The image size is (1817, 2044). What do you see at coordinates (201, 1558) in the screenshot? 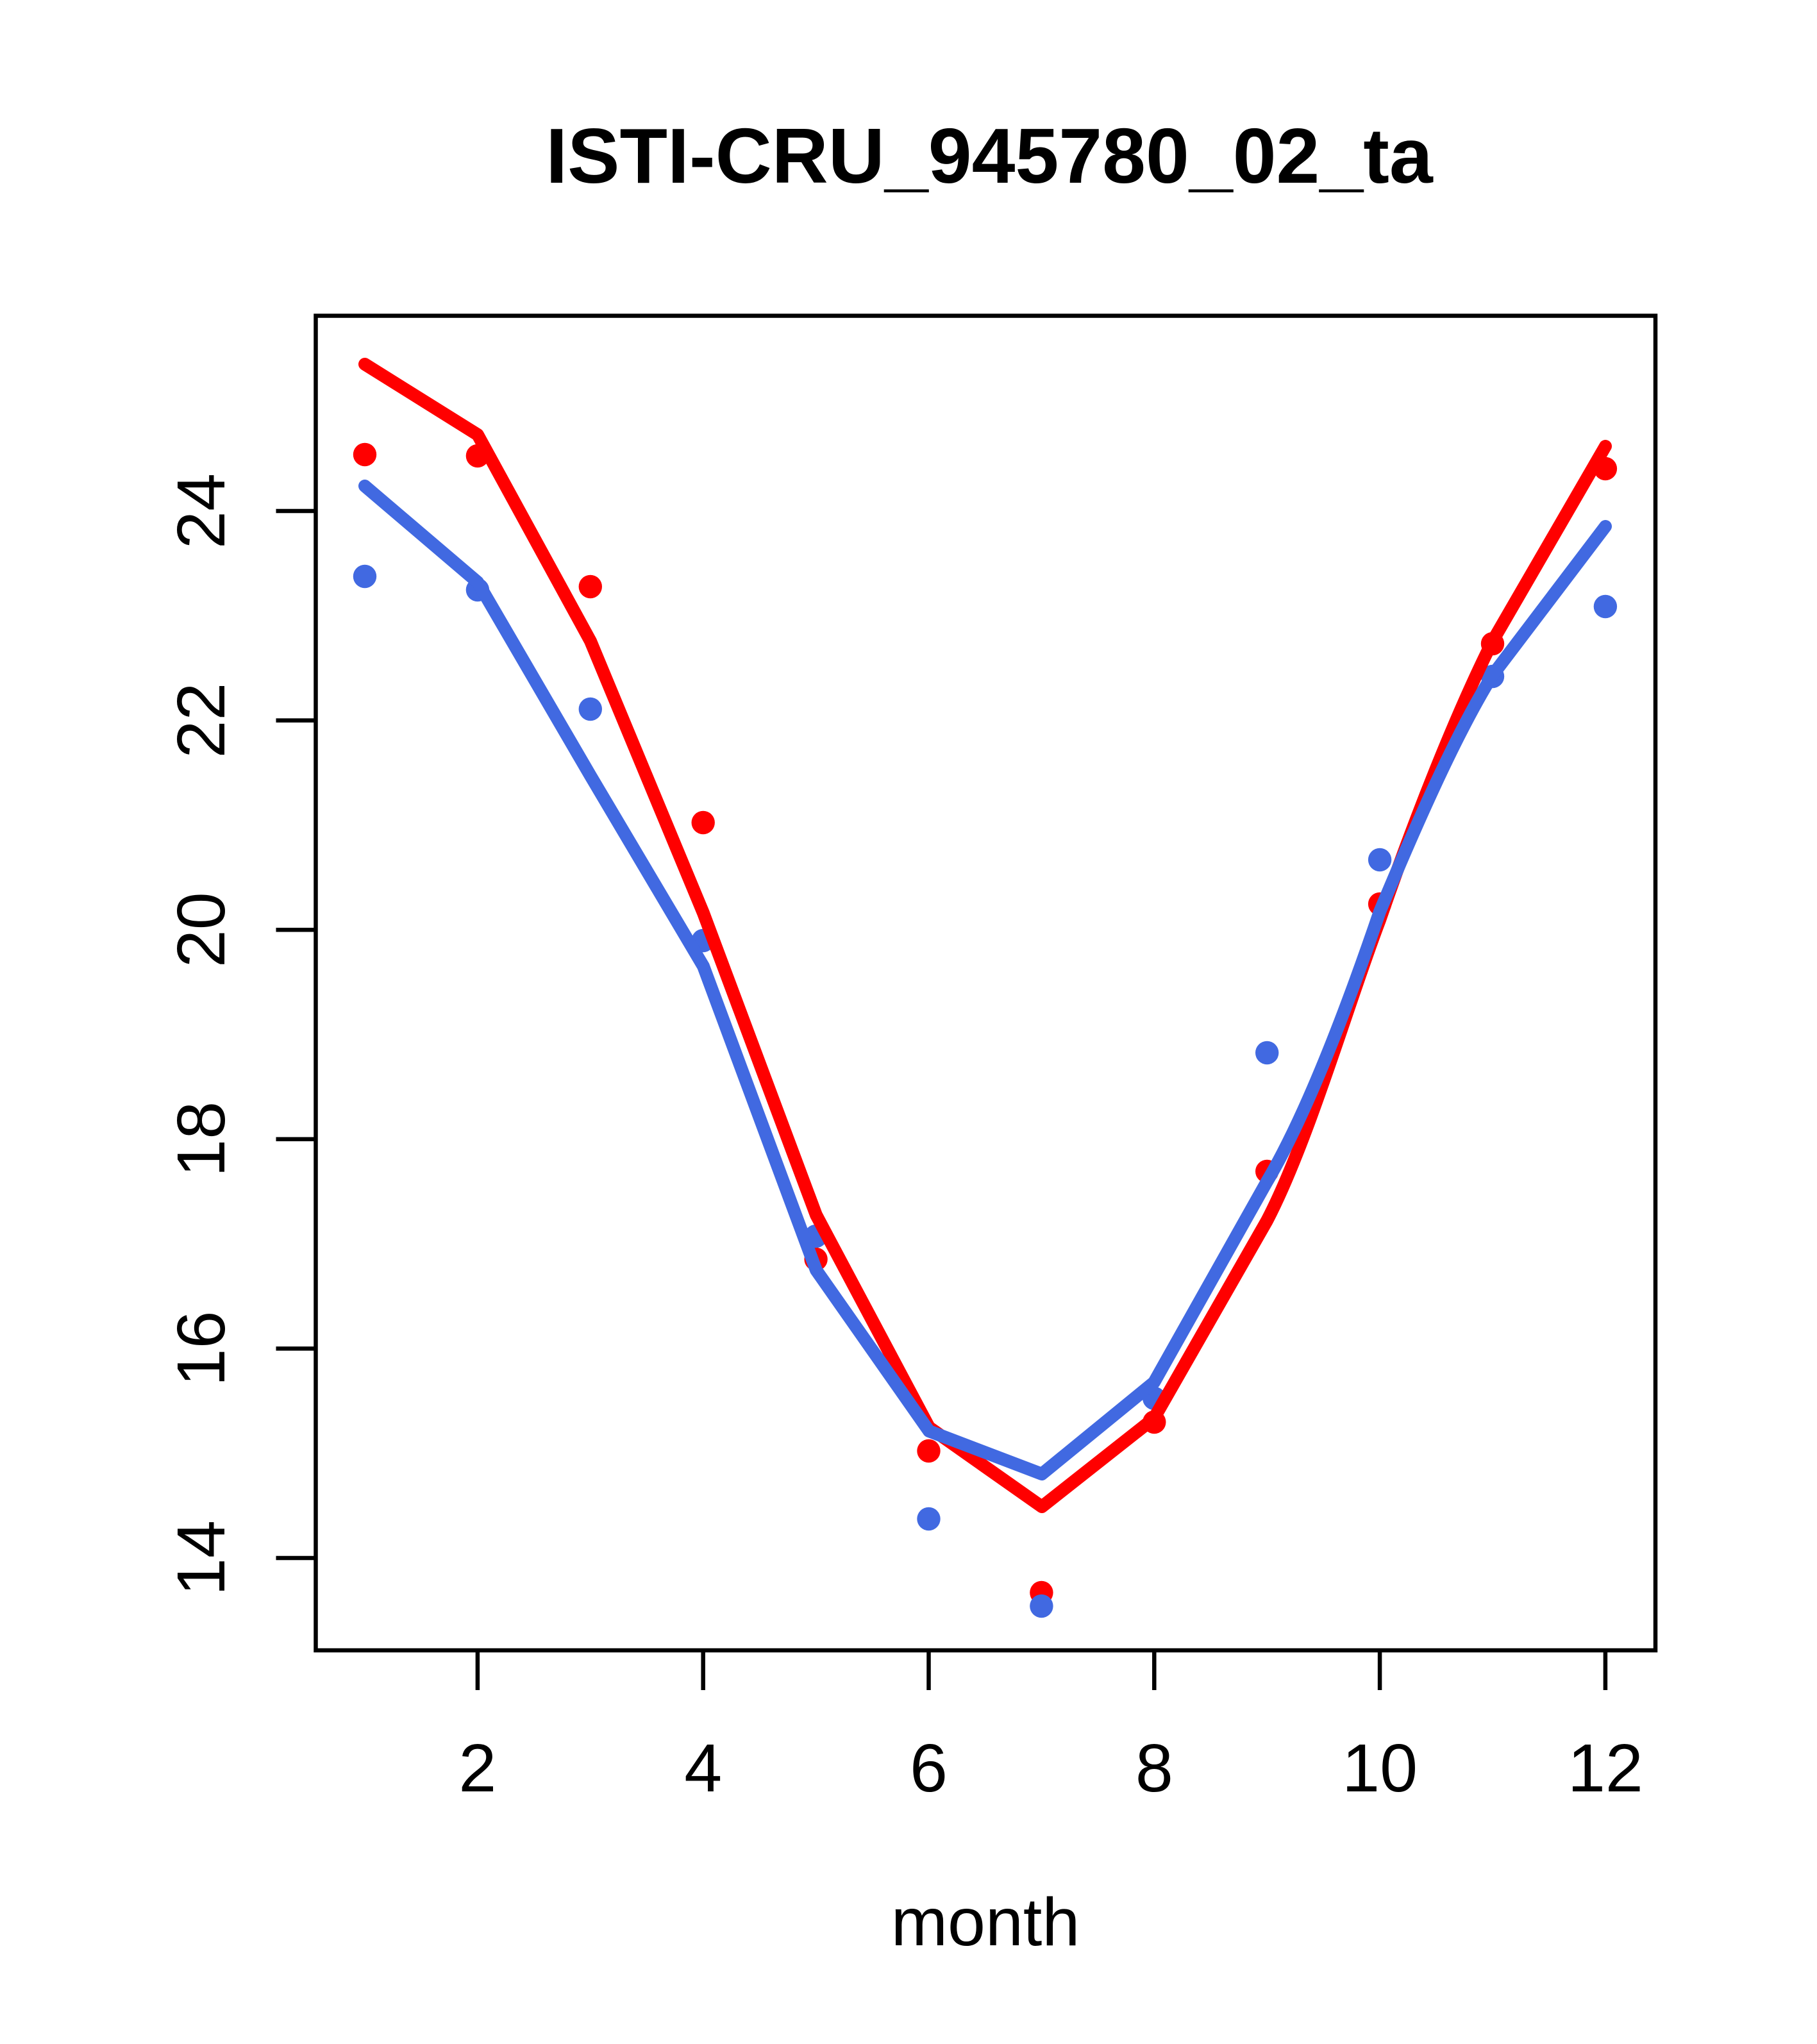
I see `svg-text: 14` at bounding box center [201, 1558].